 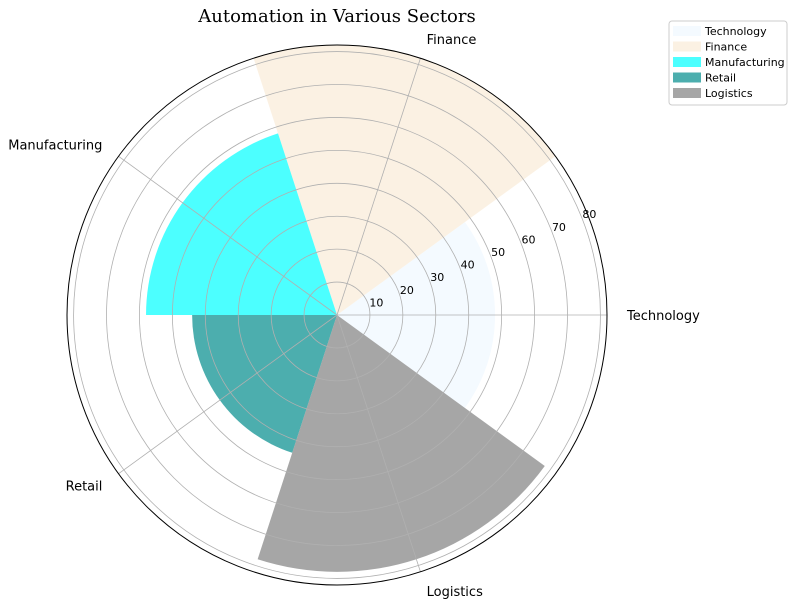 I want to click on radial-tick-label: 50, so click(x=498, y=252).